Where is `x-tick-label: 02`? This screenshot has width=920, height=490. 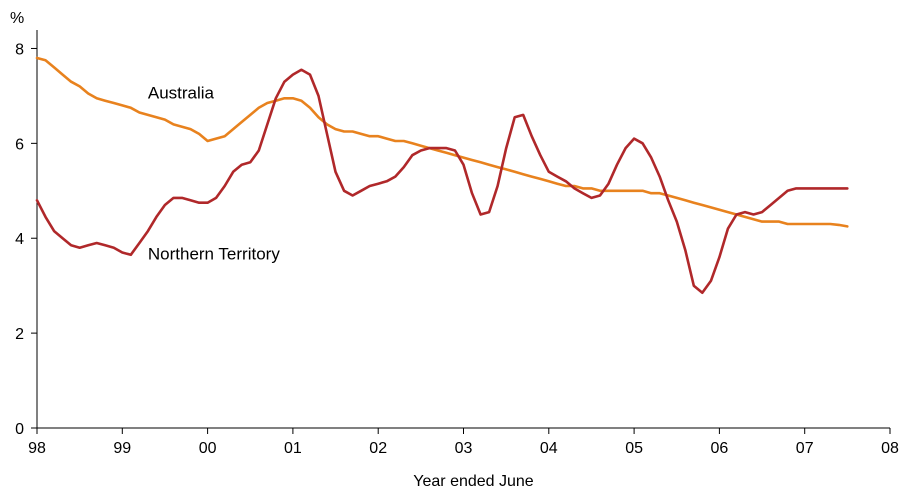
x-tick-label: 02 is located at coordinates (378, 448).